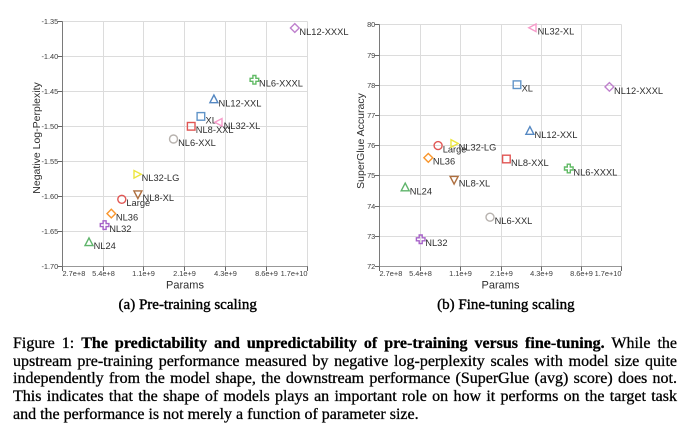 The height and width of the screenshot is (429, 689). What do you see at coordinates (49, 161) in the screenshot?
I see `svg-text: -1.55` at bounding box center [49, 161].